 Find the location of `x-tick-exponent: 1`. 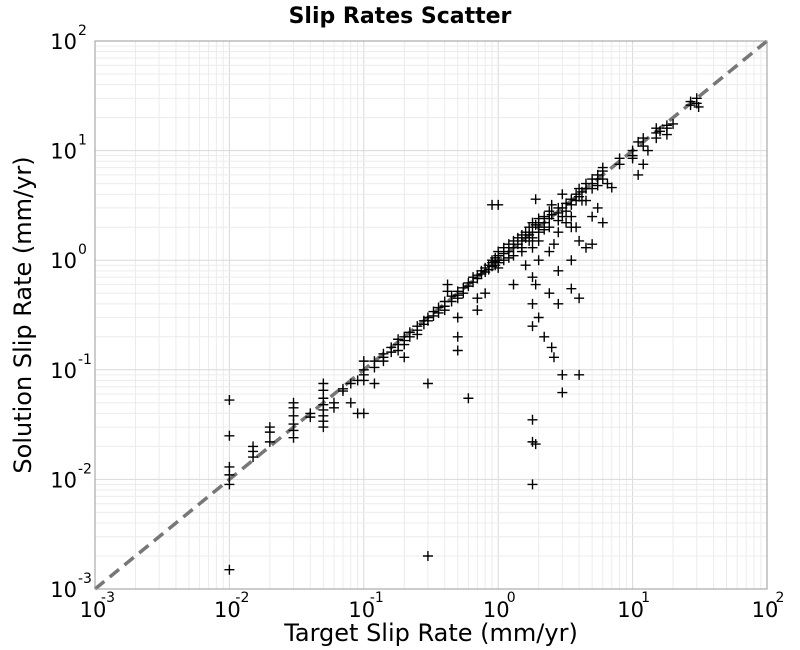

x-tick-exponent: 1 is located at coordinates (645, 598).